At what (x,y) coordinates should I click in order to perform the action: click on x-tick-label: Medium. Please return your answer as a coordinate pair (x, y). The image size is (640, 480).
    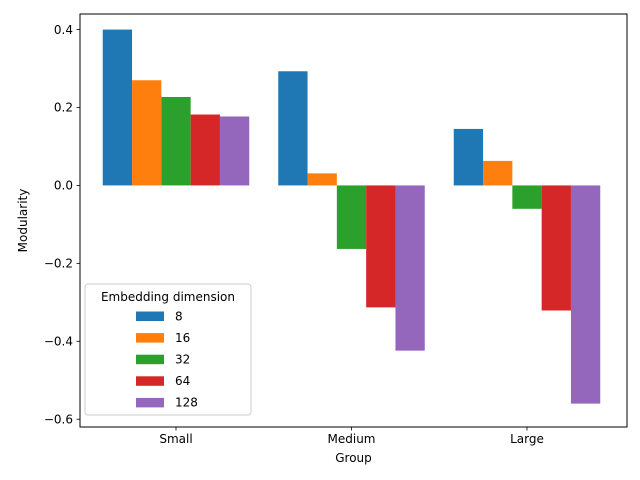
    Looking at the image, I should click on (352, 439).